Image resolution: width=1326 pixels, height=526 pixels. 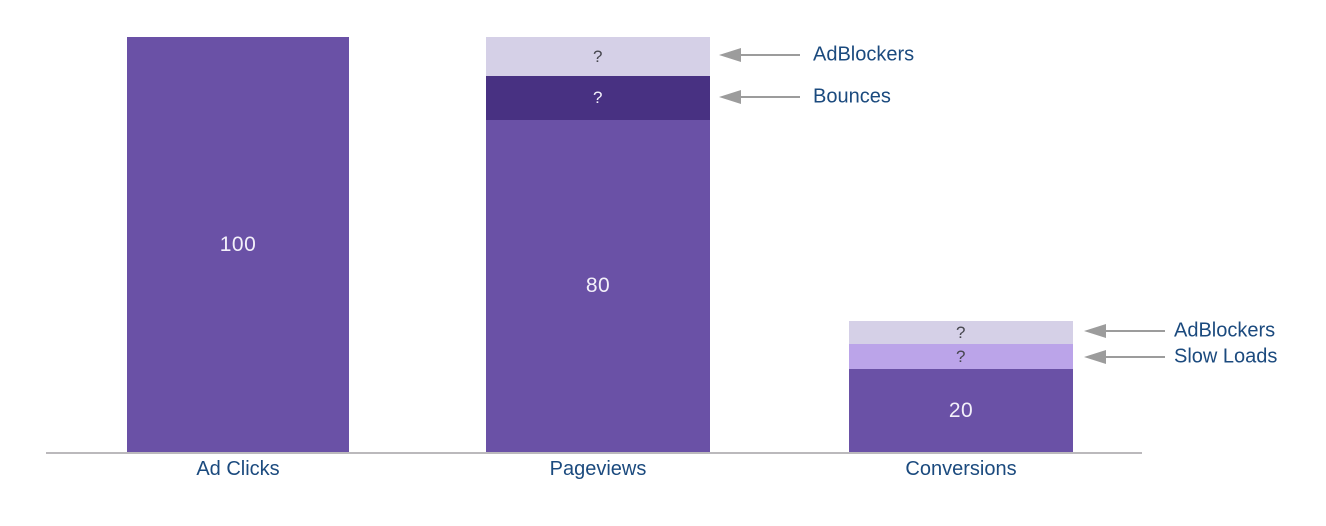 I want to click on conversions-slow-loads-callout-label: Slow Loads, so click(x=1226, y=356).